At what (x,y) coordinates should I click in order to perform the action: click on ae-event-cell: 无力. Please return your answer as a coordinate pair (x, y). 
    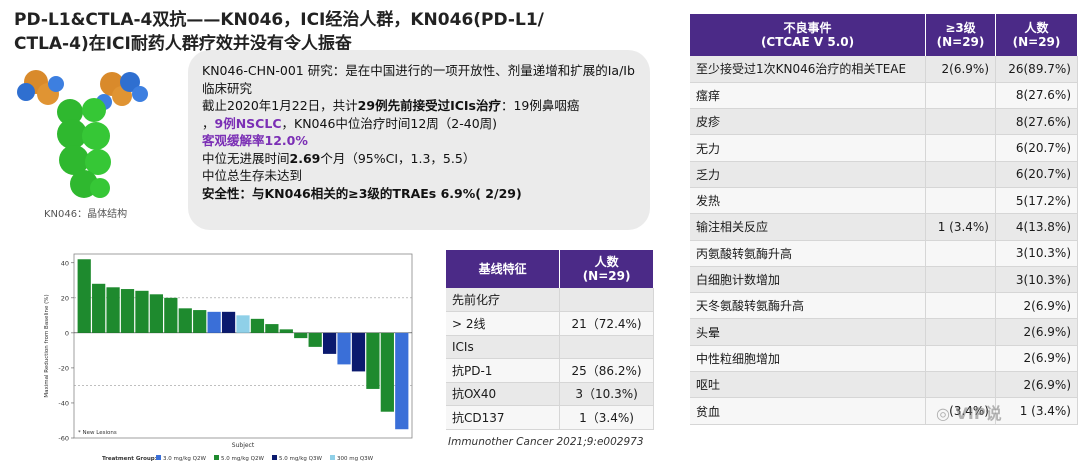
    Looking at the image, I should click on (808, 148).